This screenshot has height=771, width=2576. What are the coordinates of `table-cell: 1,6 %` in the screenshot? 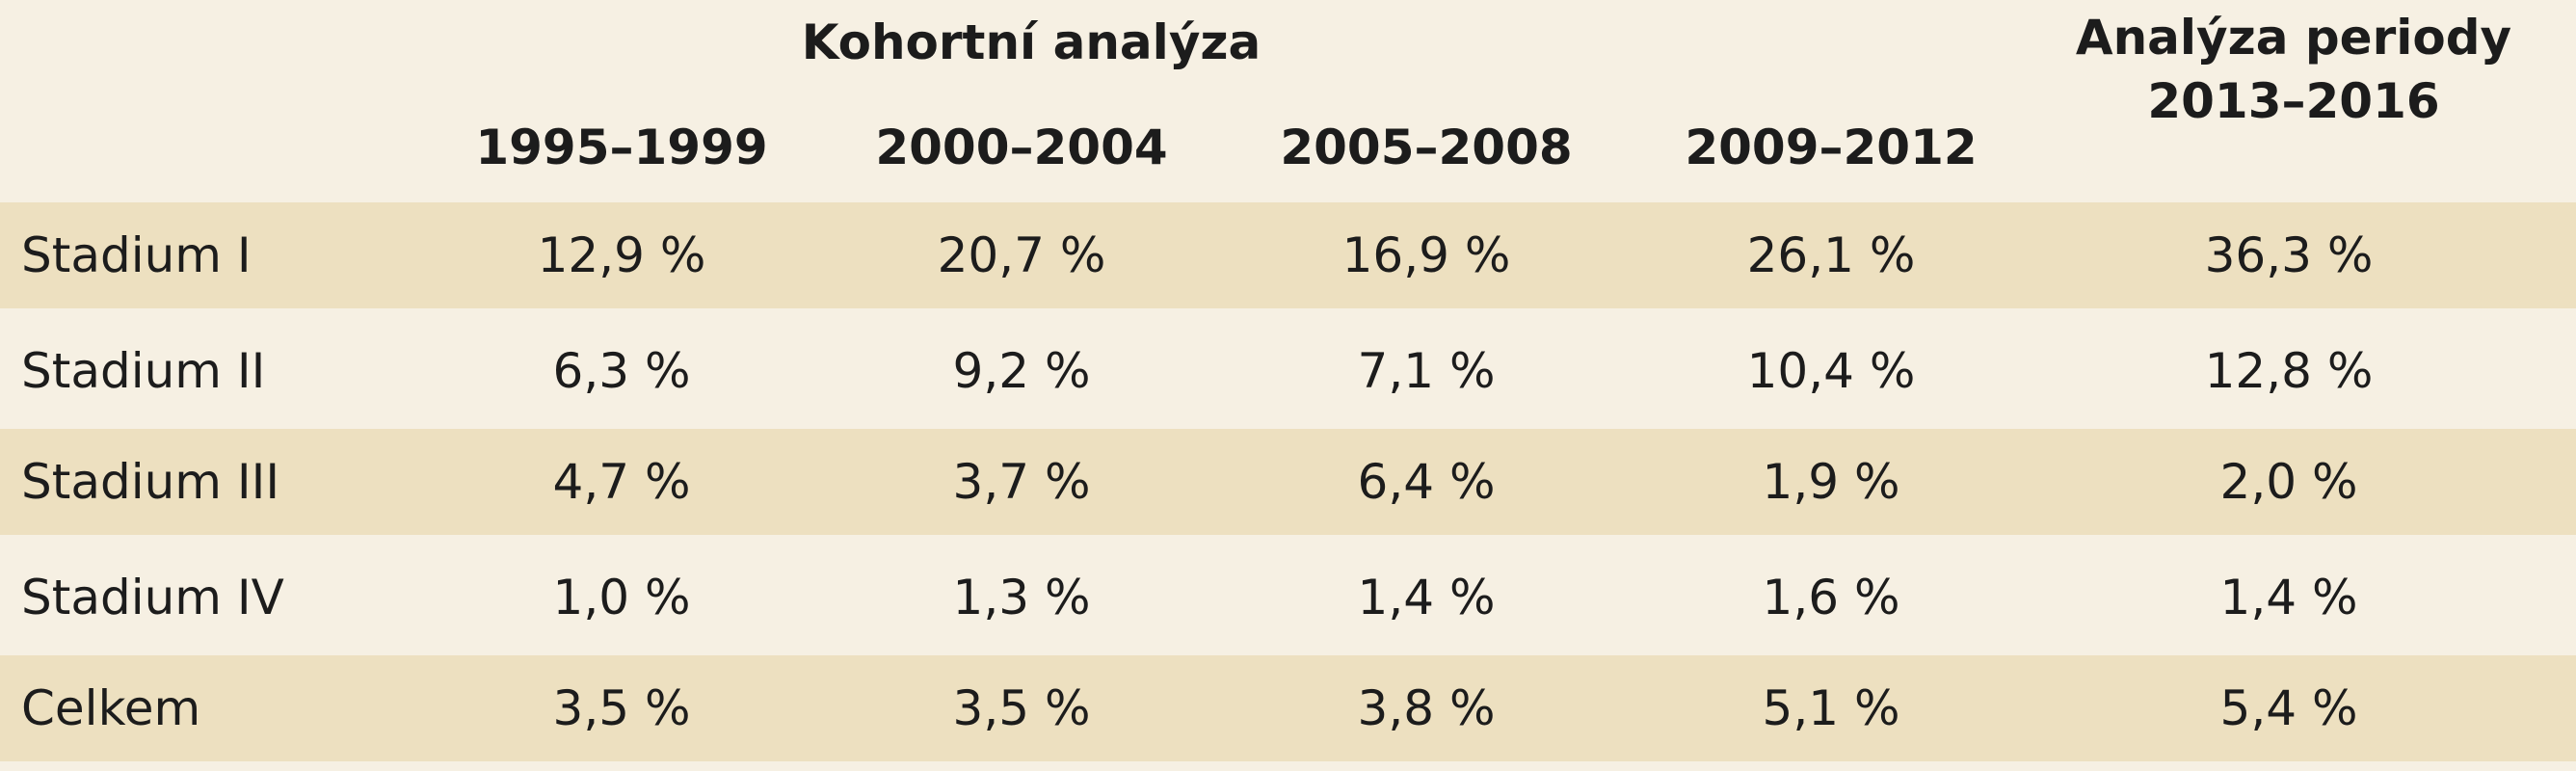 It's located at (1831, 597).